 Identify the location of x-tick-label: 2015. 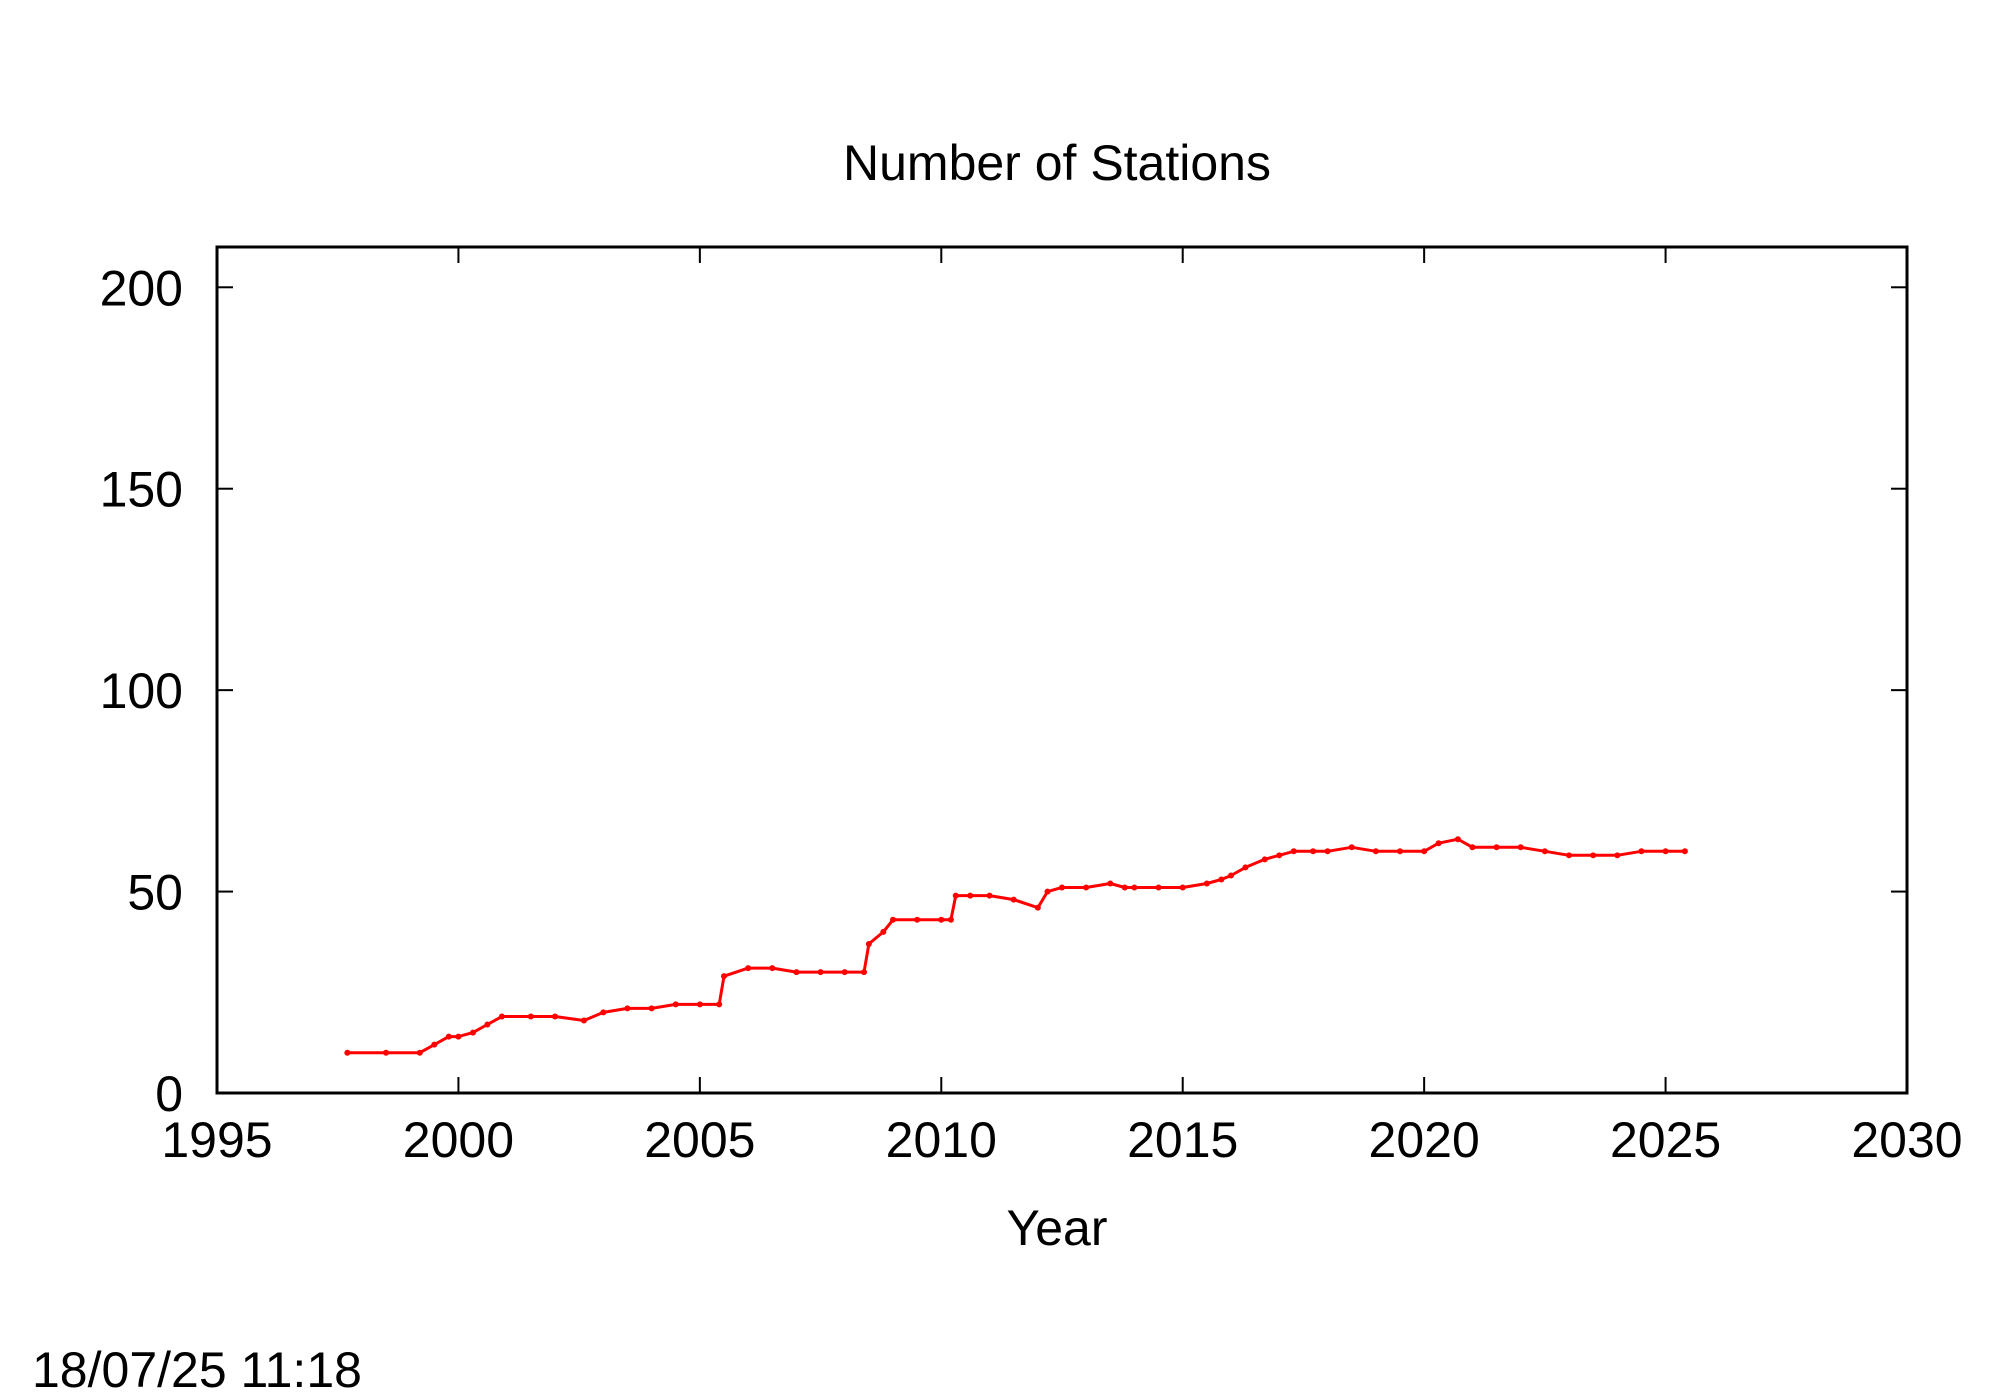
(1182, 1140).